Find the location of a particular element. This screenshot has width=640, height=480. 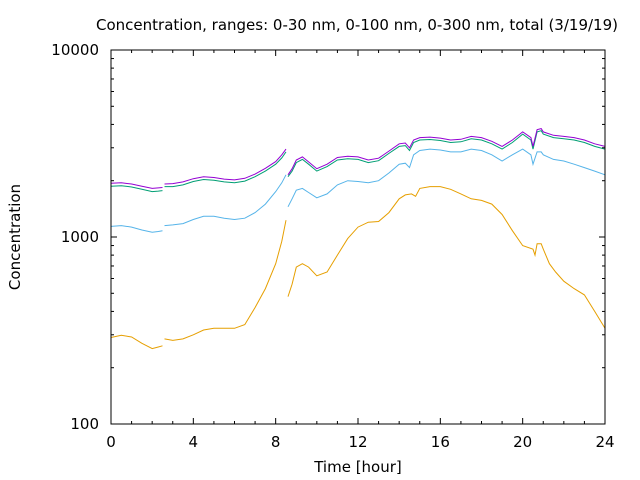

y-tick-label: 100 is located at coordinates (84, 424).